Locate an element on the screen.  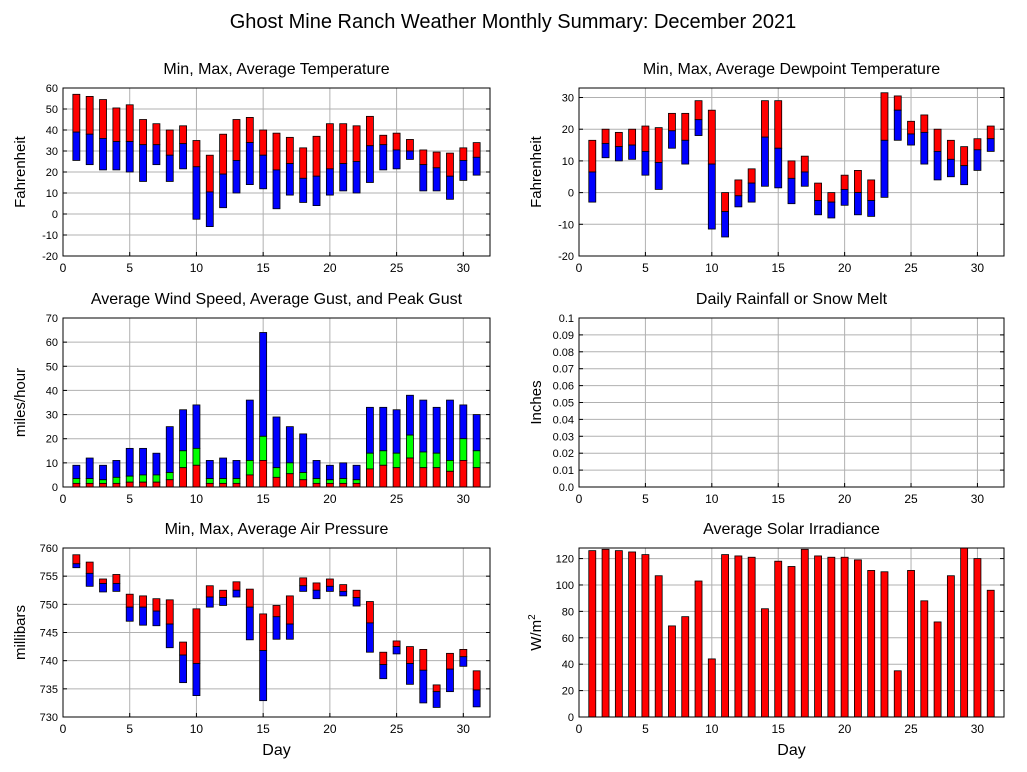
y-axis-label-text: W/m is located at coordinates (536, 635).